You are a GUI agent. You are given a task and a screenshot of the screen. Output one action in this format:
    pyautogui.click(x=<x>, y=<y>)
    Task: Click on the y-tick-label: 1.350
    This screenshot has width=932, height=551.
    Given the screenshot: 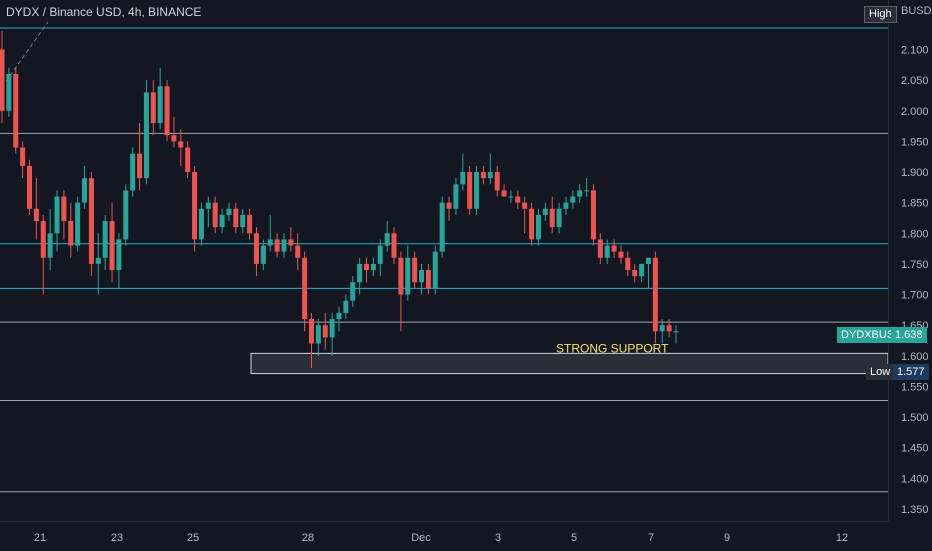 What is the action you would take?
    pyautogui.click(x=915, y=510)
    